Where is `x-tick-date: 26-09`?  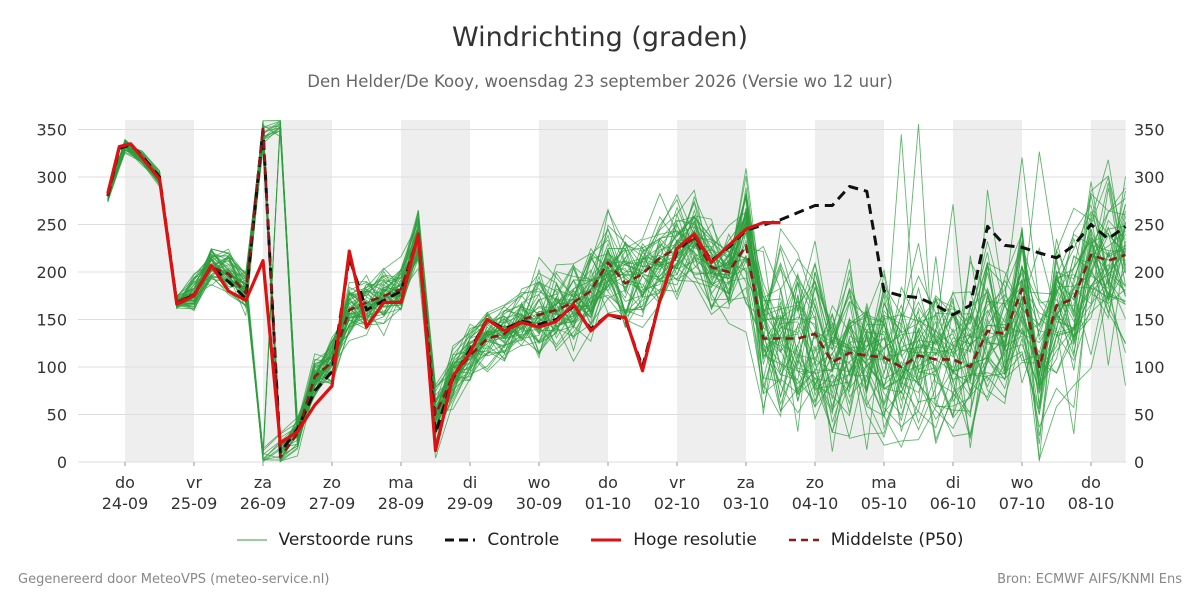
x-tick-date: 26-09 is located at coordinates (263, 503).